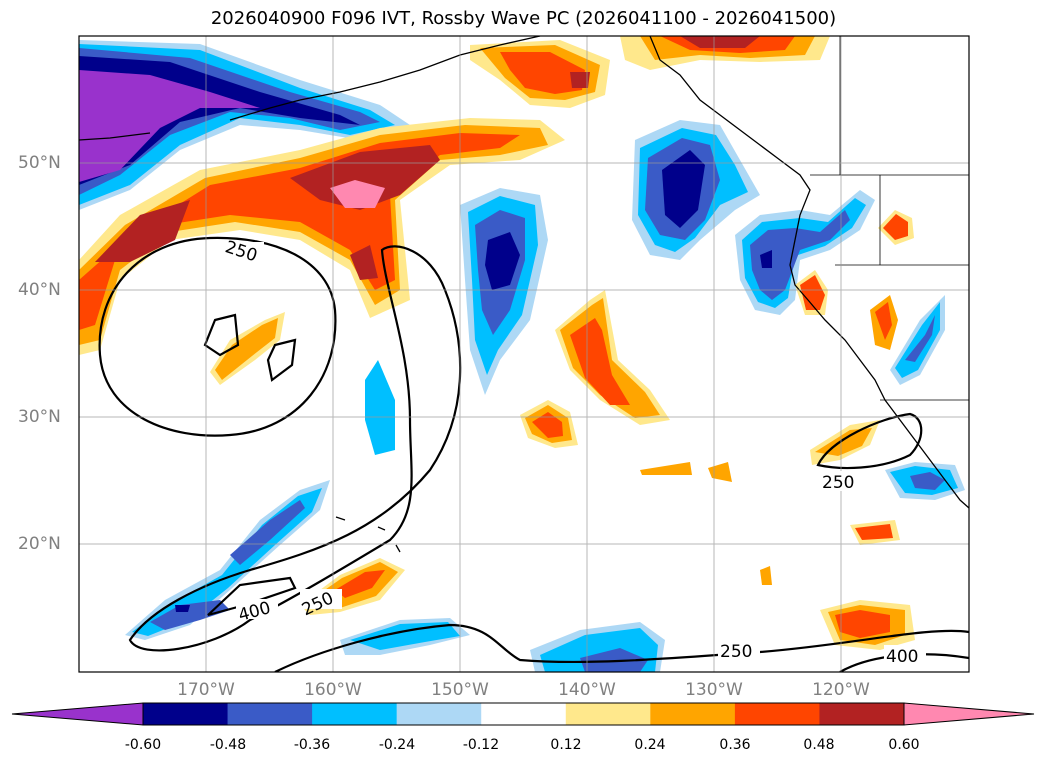 This screenshot has height=765, width=1047. What do you see at coordinates (115, 136) in the screenshot?
I see `coastline-west` at bounding box center [115, 136].